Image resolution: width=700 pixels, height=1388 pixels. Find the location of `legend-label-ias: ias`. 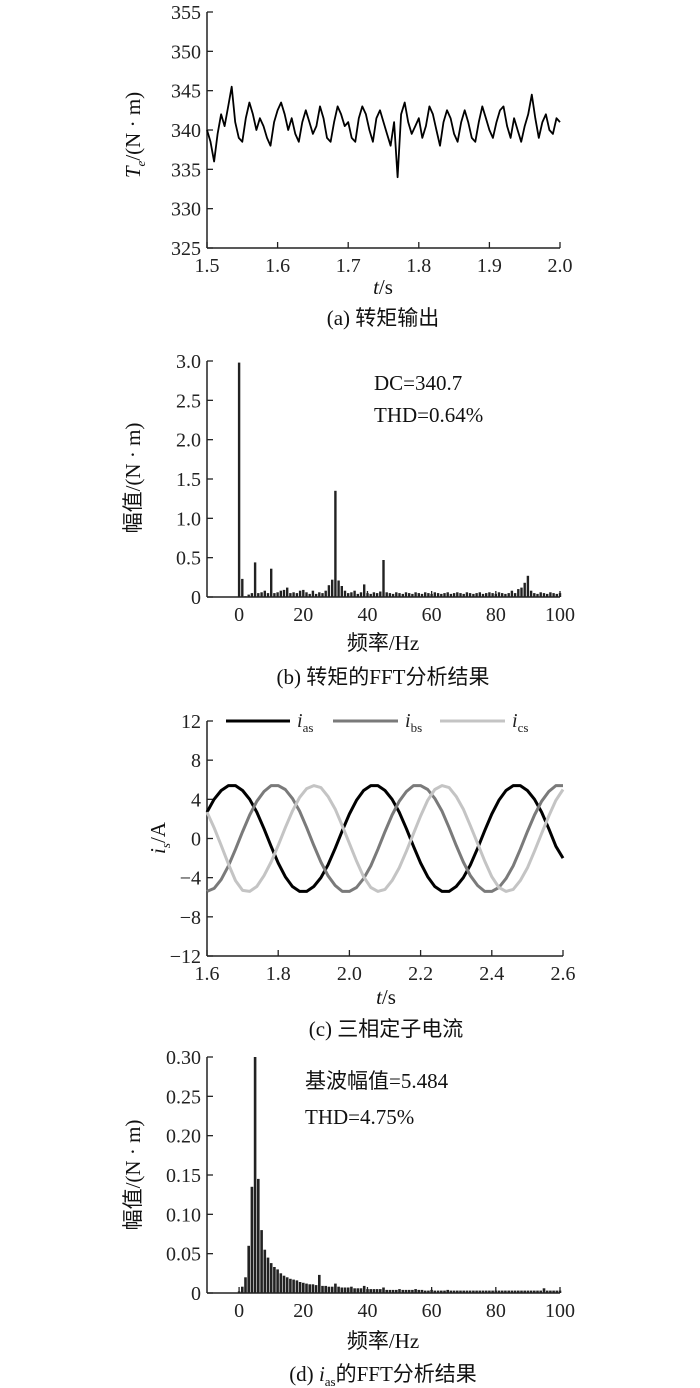

legend-label-ias: ias is located at coordinates (305, 722).